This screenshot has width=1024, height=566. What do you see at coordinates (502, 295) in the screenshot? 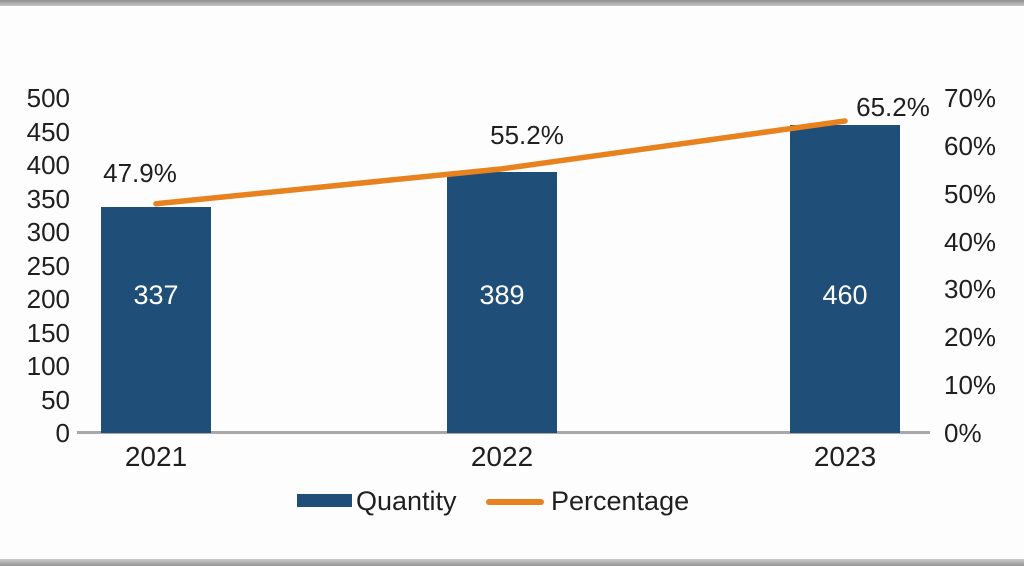
I see `bar-value-label-2022: 389` at bounding box center [502, 295].